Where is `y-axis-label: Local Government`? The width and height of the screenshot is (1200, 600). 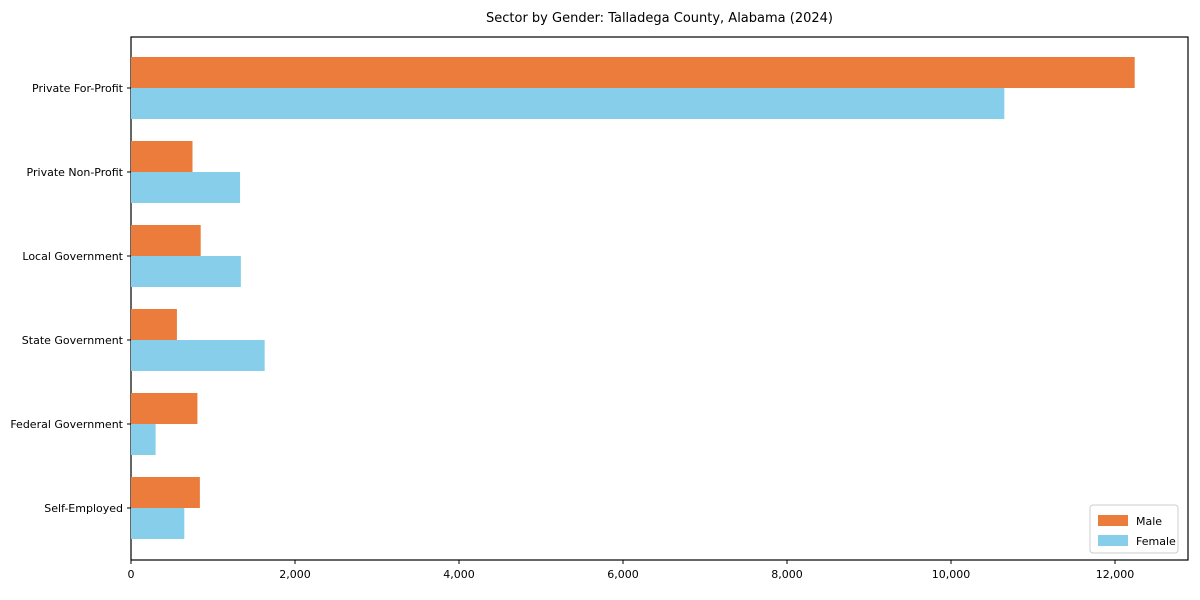 y-axis-label: Local Government is located at coordinates (72, 256).